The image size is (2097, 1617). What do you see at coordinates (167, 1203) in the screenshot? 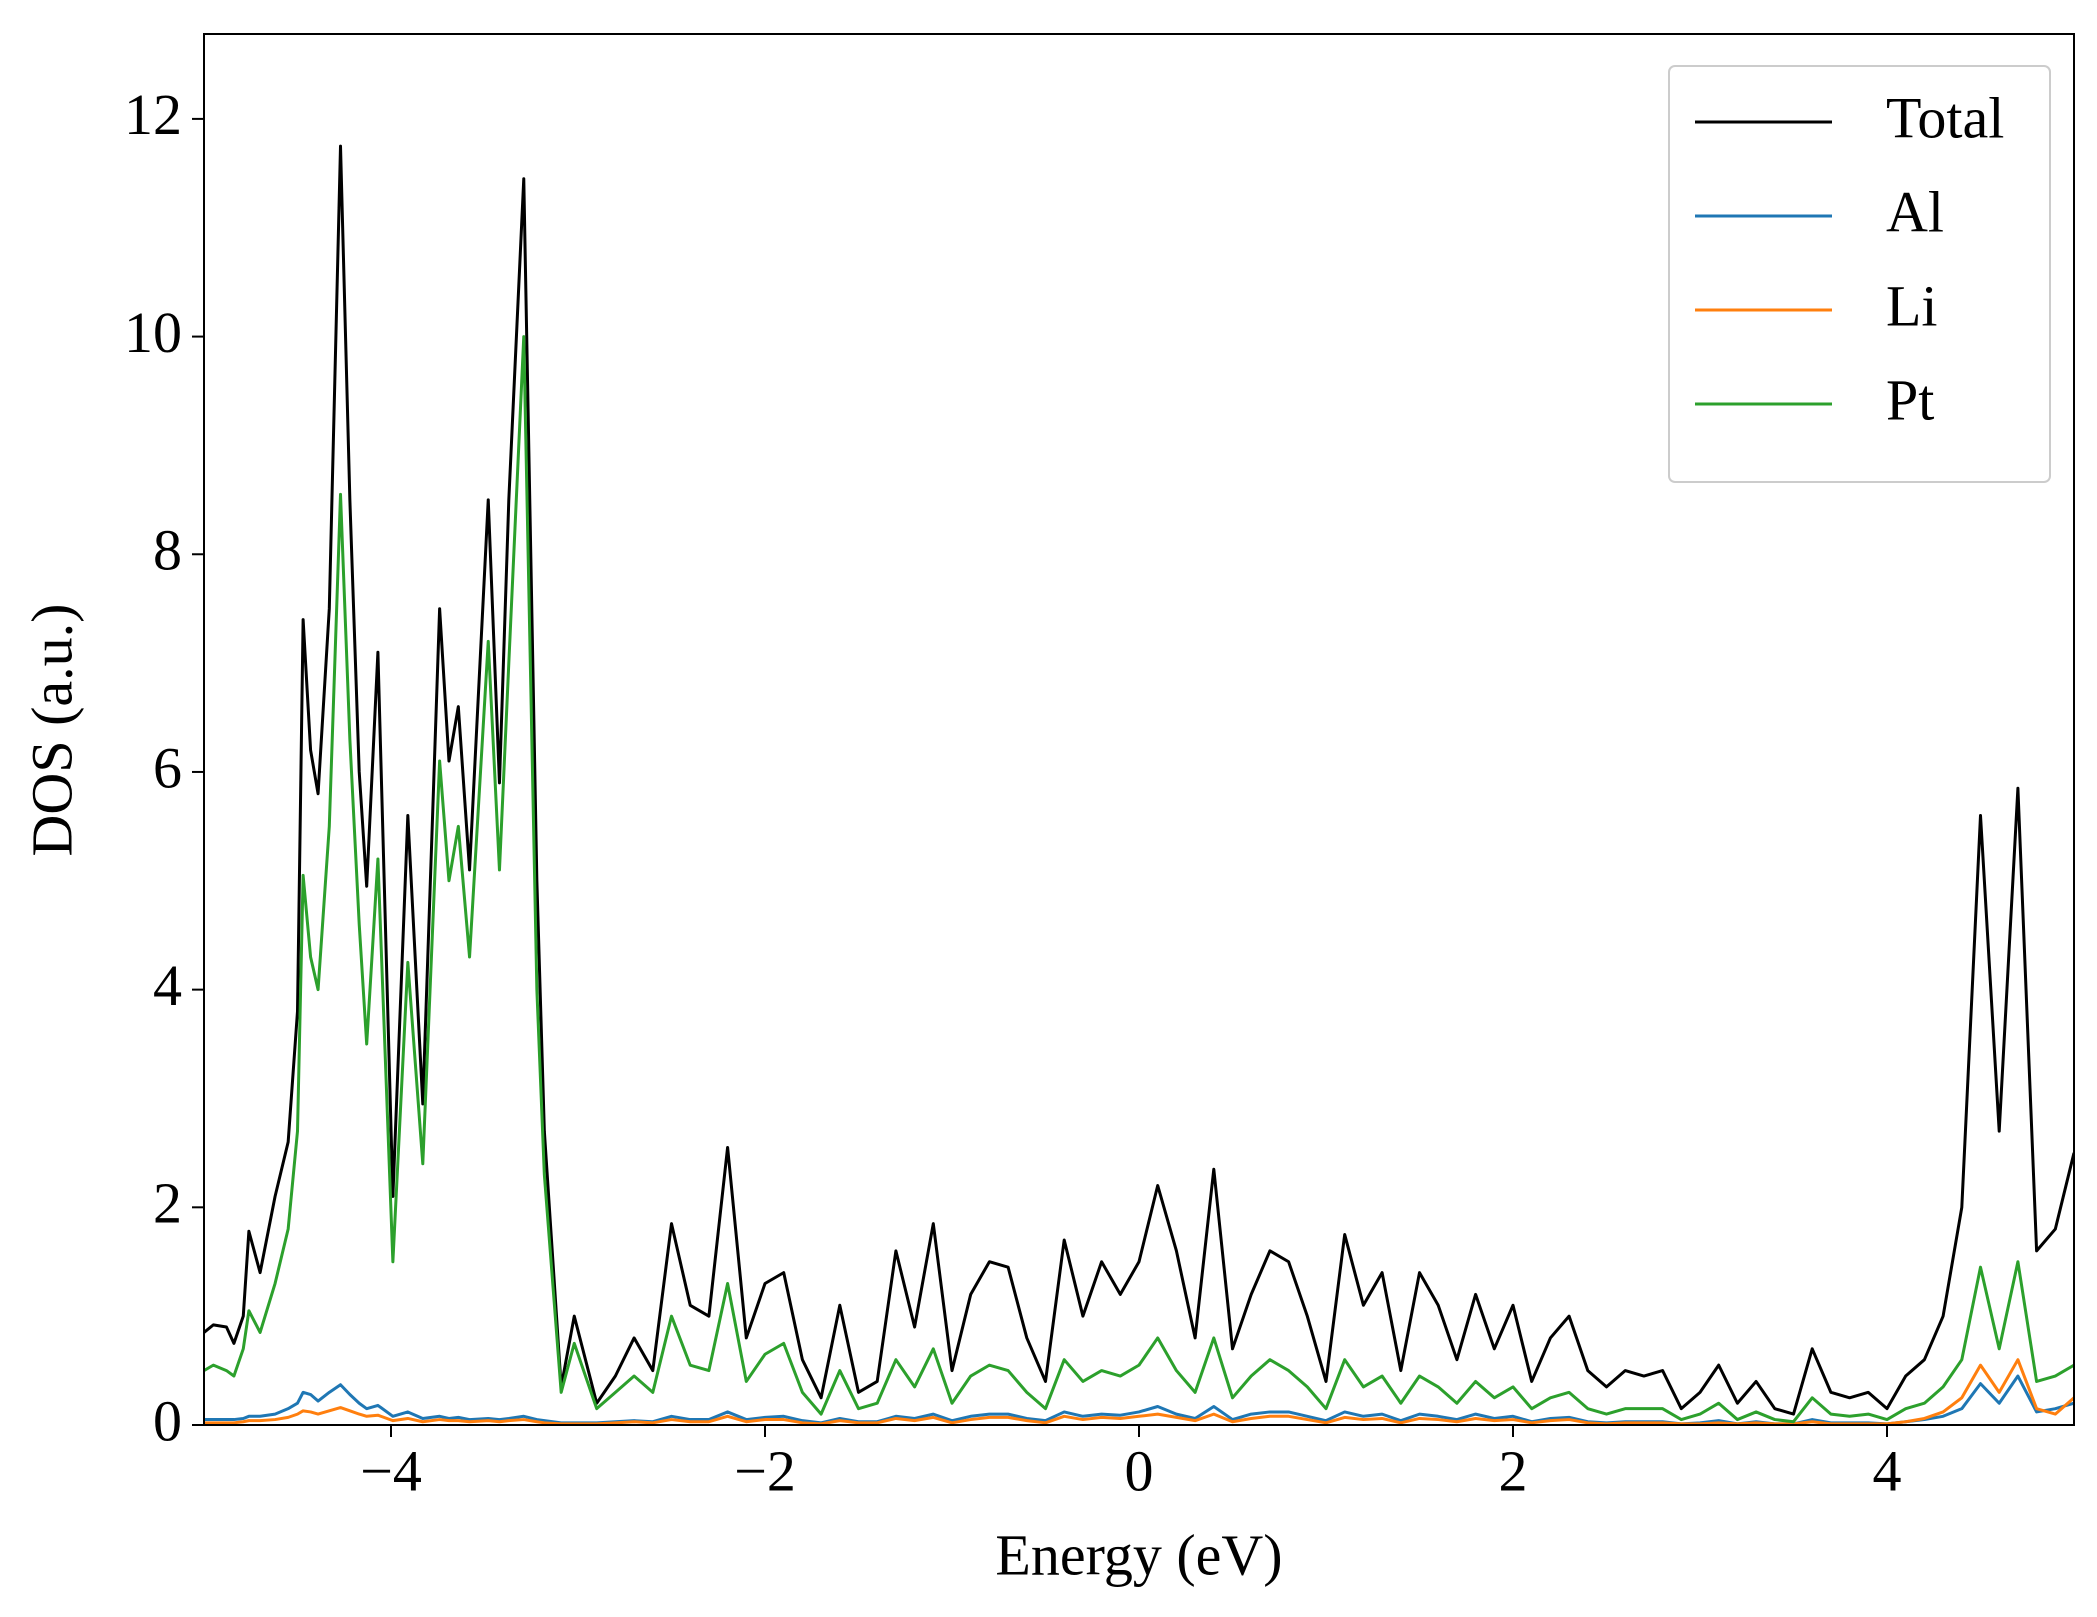
I see `y-tick-label: 2` at bounding box center [167, 1203].